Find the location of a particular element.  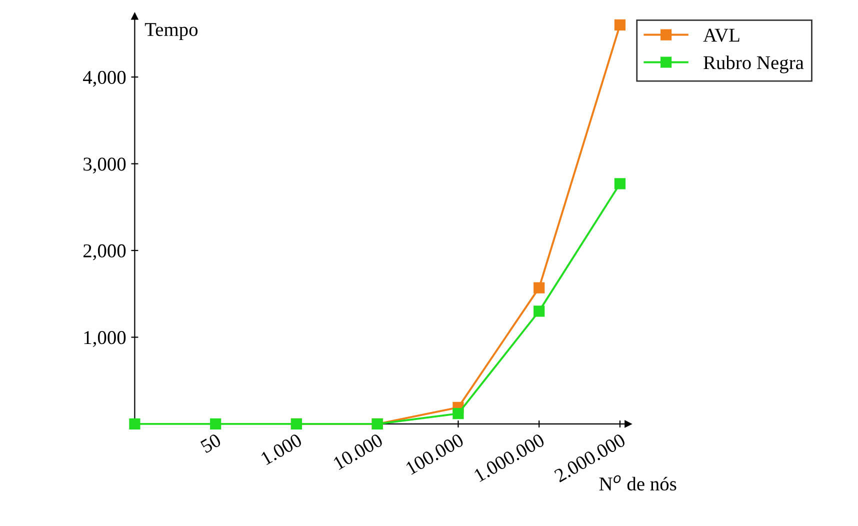

y-tick-label: 3,000 is located at coordinates (105, 166).